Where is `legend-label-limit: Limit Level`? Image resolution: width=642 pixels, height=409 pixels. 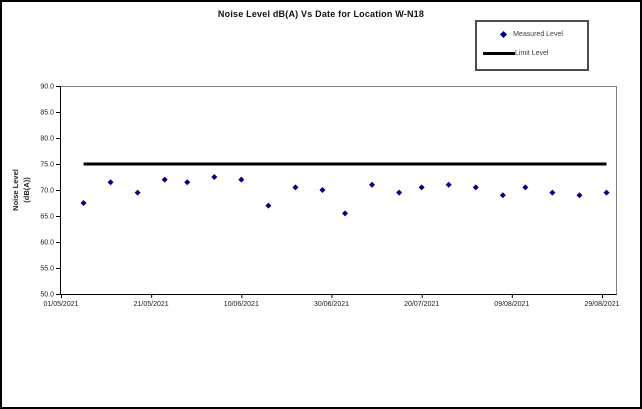 legend-label-limit: Limit Level is located at coordinates (532, 53).